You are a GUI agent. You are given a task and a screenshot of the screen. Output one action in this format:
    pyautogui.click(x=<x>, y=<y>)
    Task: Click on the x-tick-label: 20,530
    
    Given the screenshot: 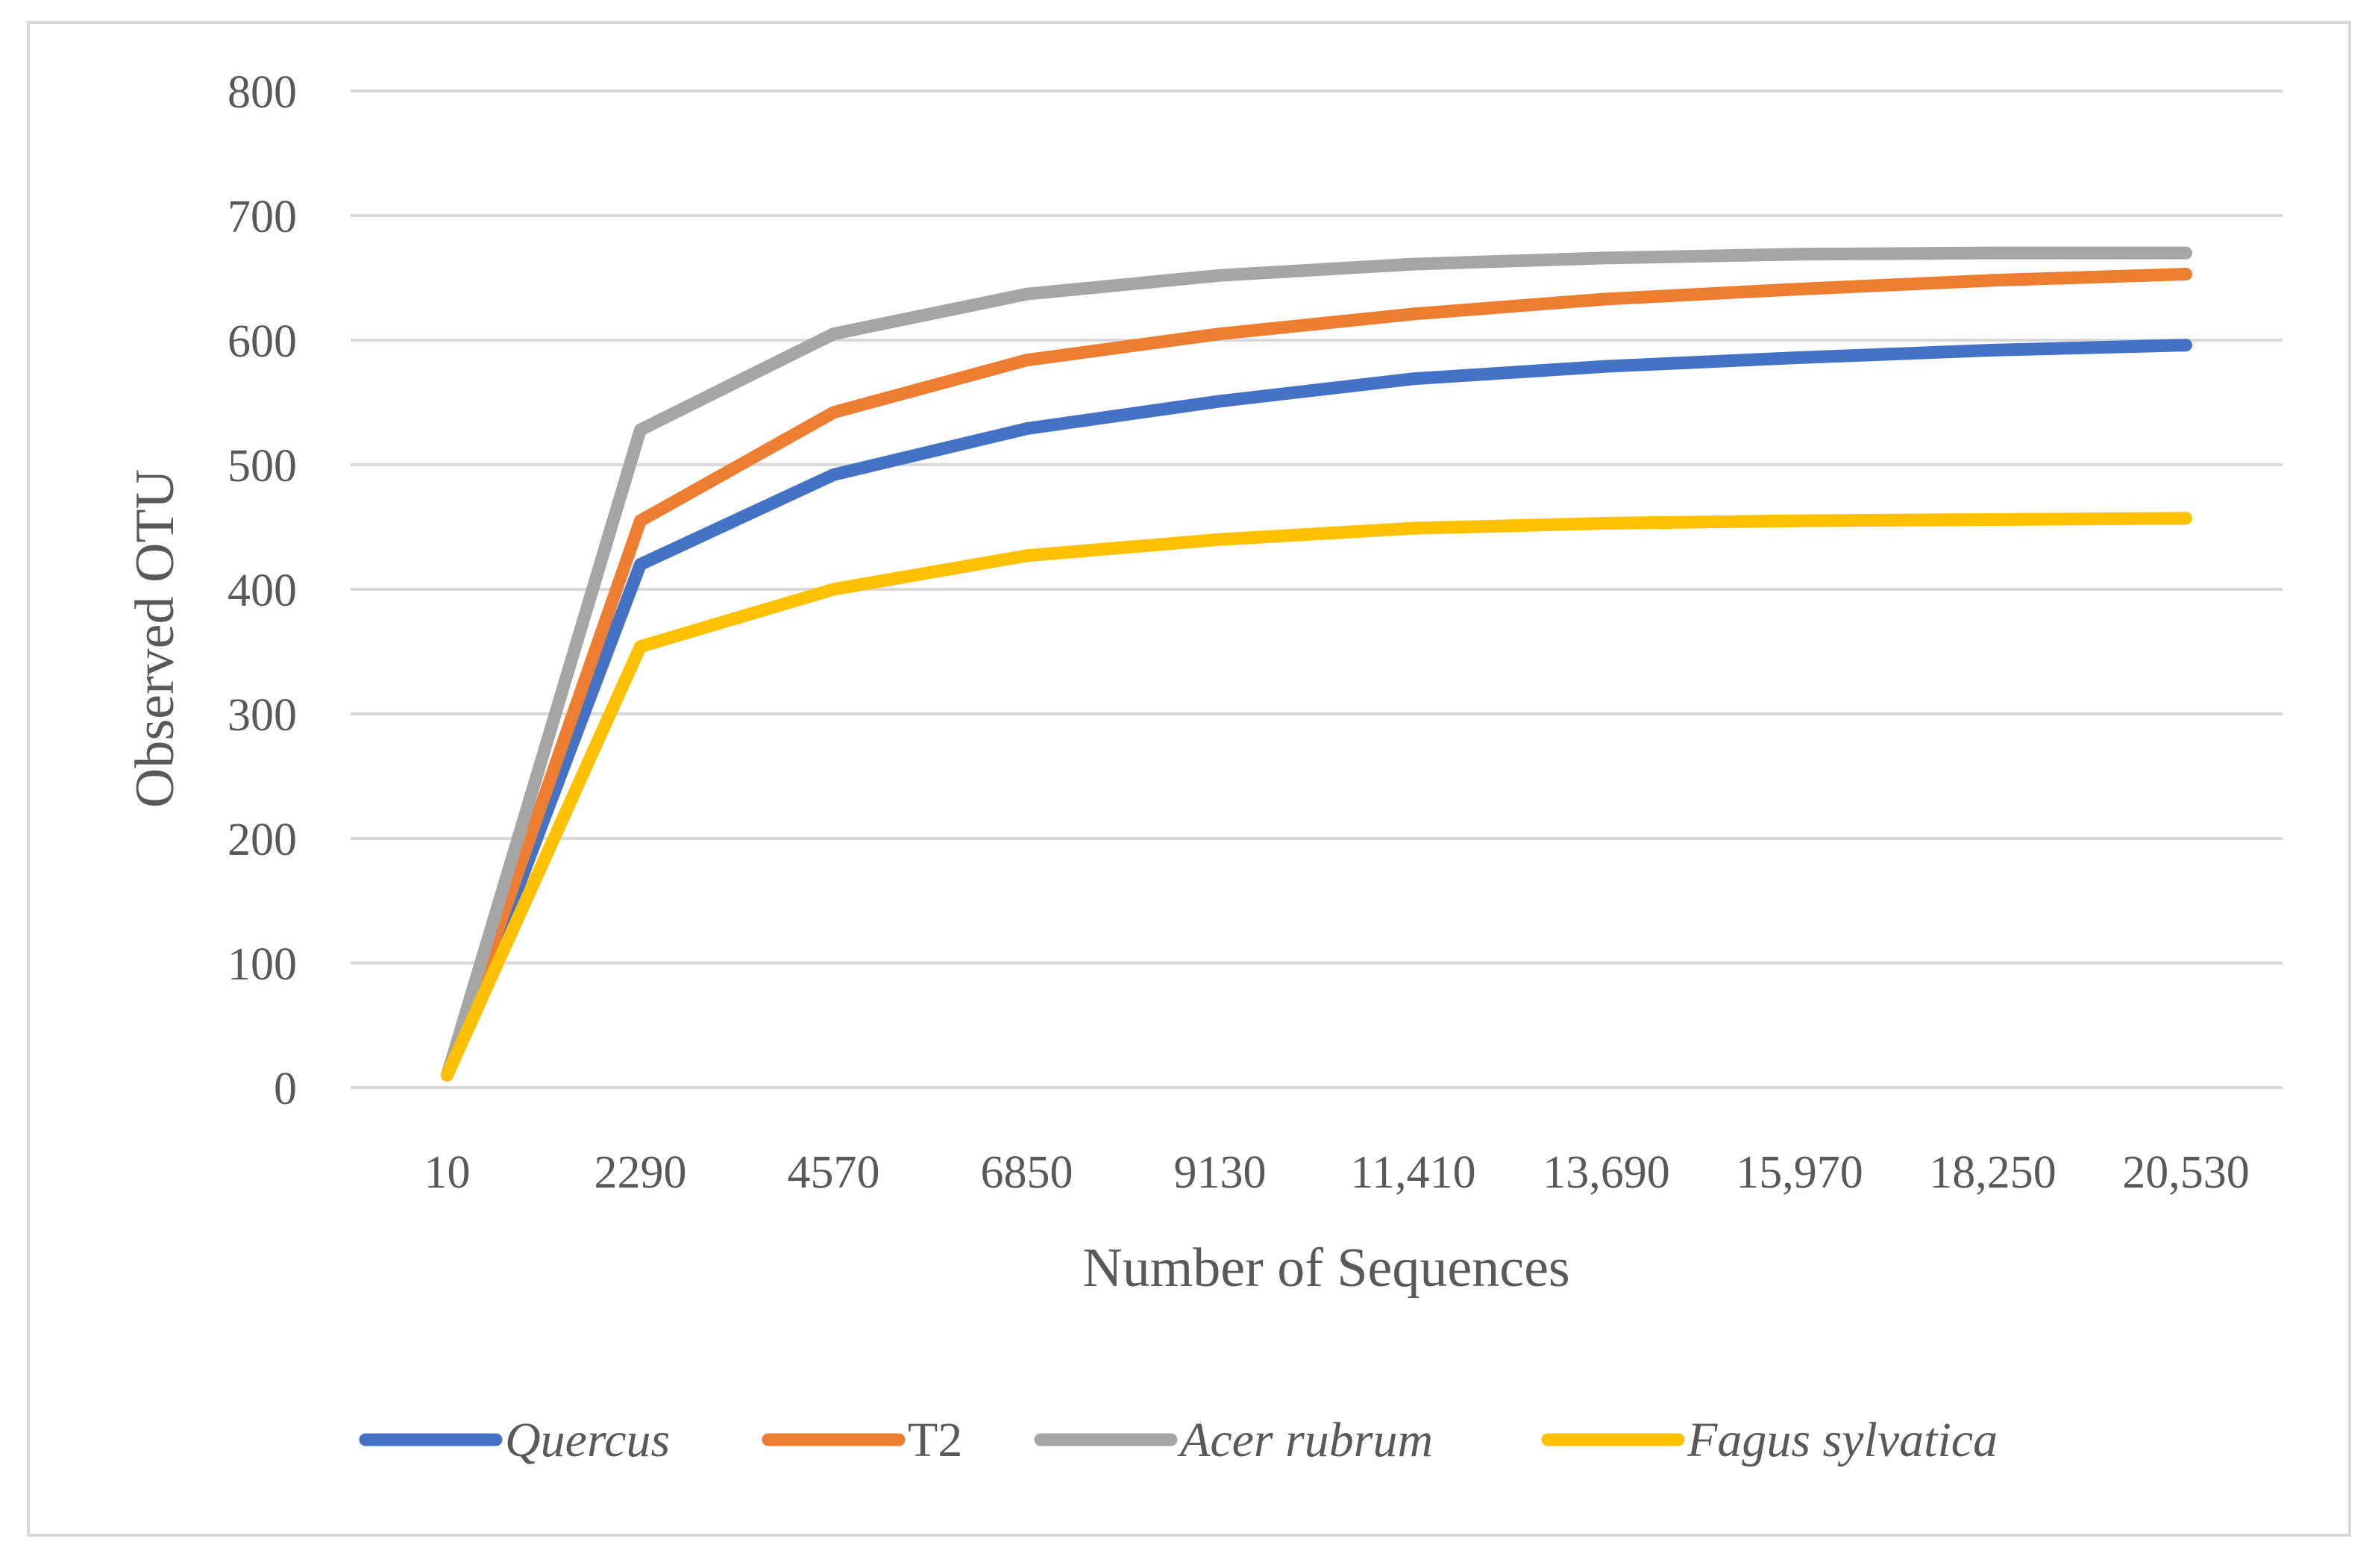 What is the action you would take?
    pyautogui.click(x=2186, y=1172)
    